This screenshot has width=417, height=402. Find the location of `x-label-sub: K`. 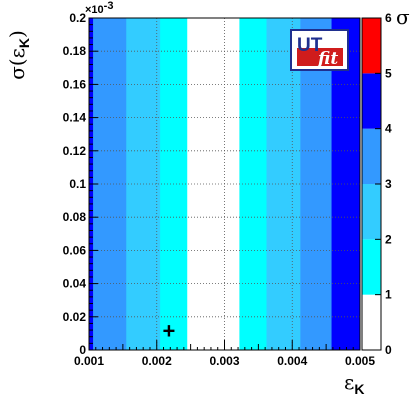

x-label-sub: K is located at coordinates (359, 389).